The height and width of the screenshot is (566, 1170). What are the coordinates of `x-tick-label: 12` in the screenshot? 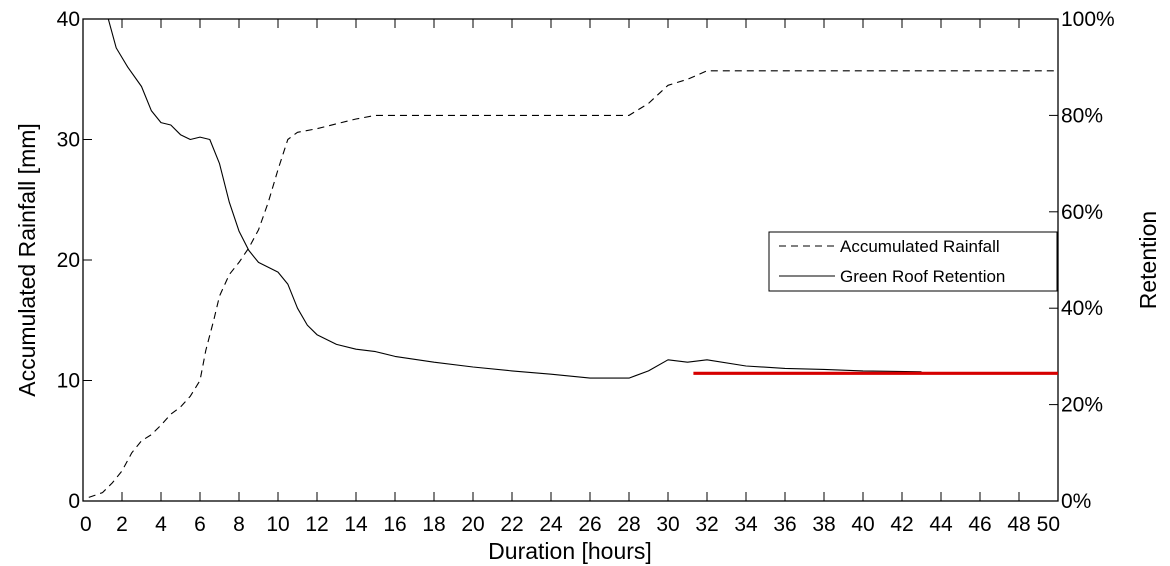 It's located at (316, 524).